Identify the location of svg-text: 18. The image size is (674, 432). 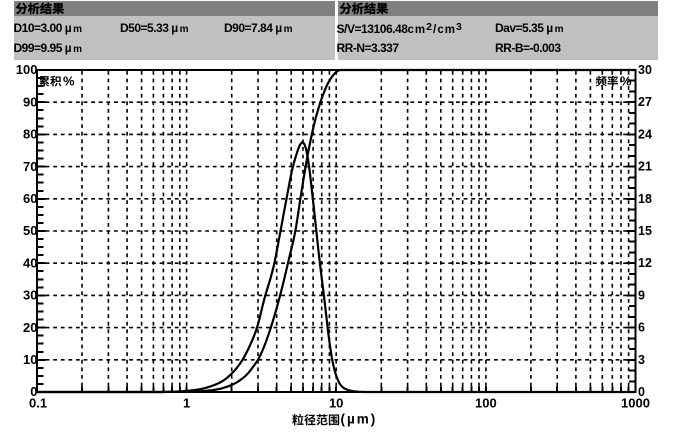
(645, 199).